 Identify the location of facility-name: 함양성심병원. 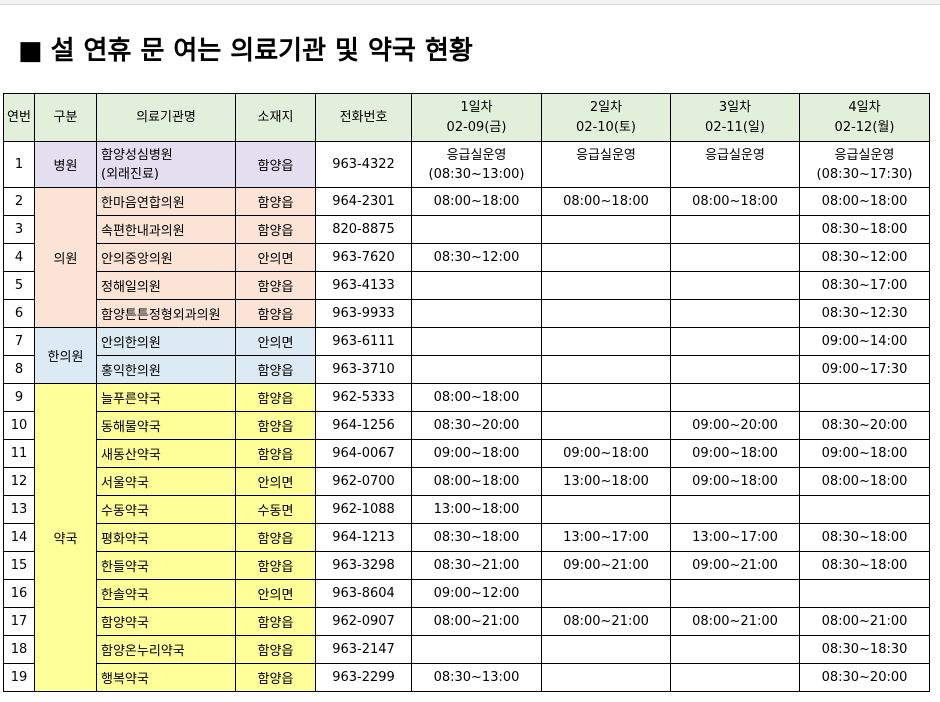
(137, 155).